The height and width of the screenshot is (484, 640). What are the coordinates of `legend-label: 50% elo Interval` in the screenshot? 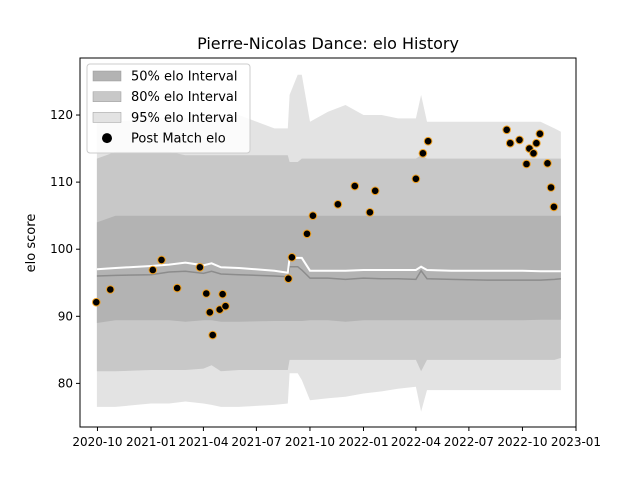 It's located at (184, 77).